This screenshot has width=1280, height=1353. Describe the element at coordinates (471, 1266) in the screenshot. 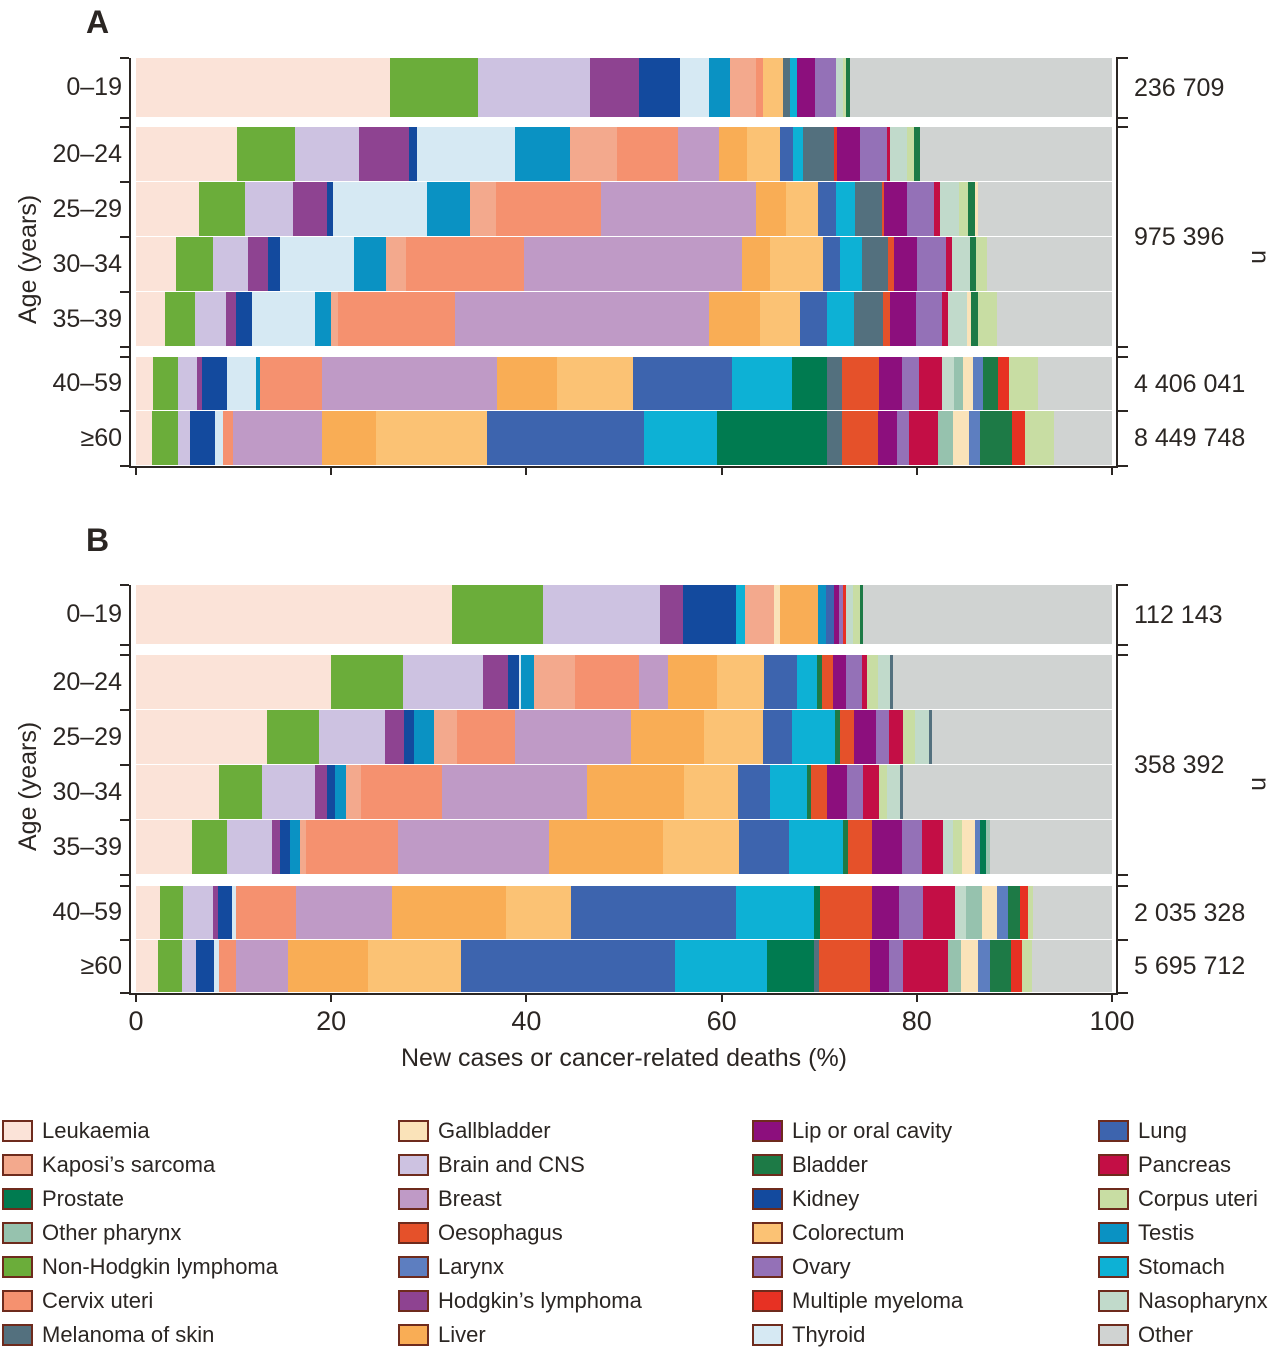

I see `legend-label-larynx: Larynx` at that location.